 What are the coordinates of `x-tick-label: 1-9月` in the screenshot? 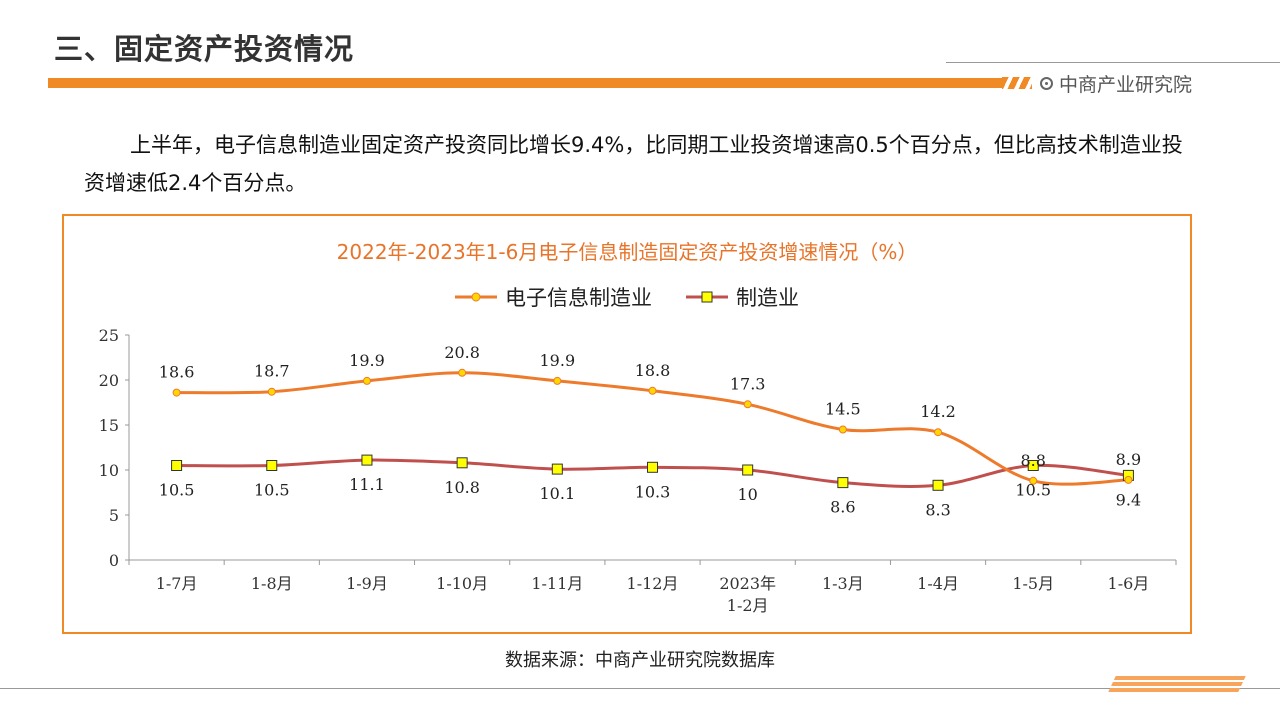 It's located at (367, 583).